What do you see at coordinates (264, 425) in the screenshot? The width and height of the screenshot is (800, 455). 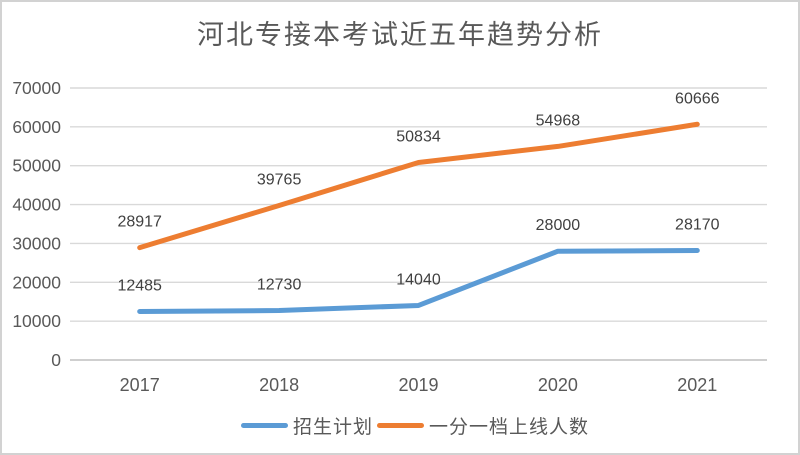 I see `legend-line-swatch-blue` at bounding box center [264, 425].